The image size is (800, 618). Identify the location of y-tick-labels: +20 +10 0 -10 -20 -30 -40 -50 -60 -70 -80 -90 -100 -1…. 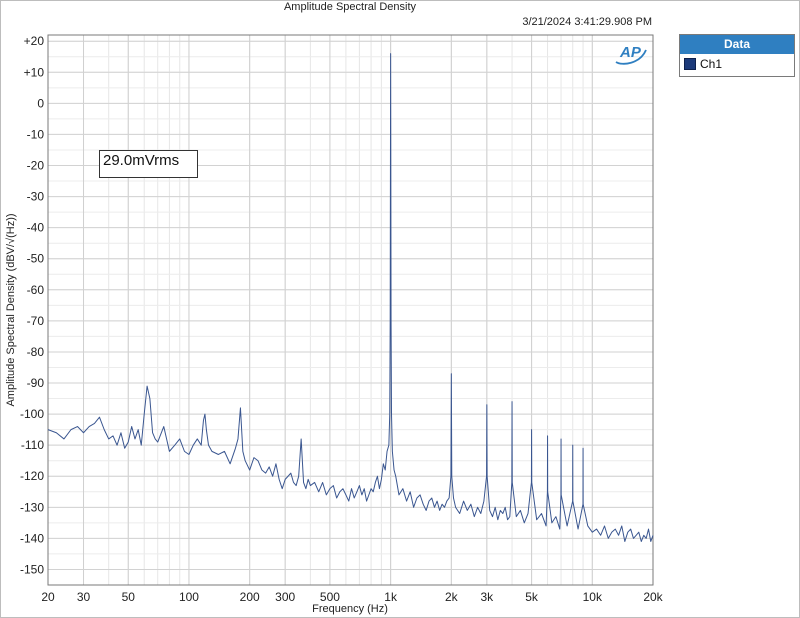
(32, 305).